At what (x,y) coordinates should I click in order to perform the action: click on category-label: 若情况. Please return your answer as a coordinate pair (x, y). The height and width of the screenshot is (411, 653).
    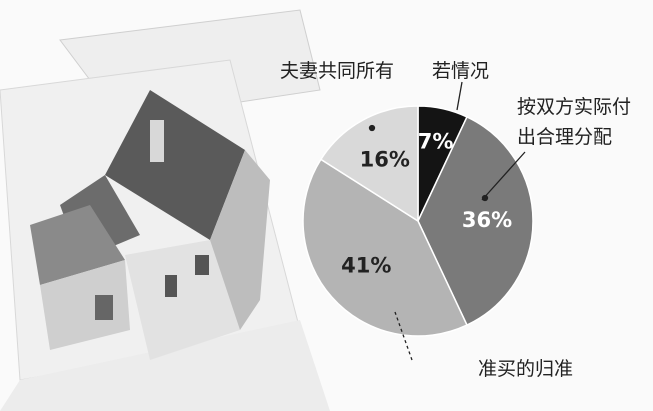
    Looking at the image, I should click on (461, 71).